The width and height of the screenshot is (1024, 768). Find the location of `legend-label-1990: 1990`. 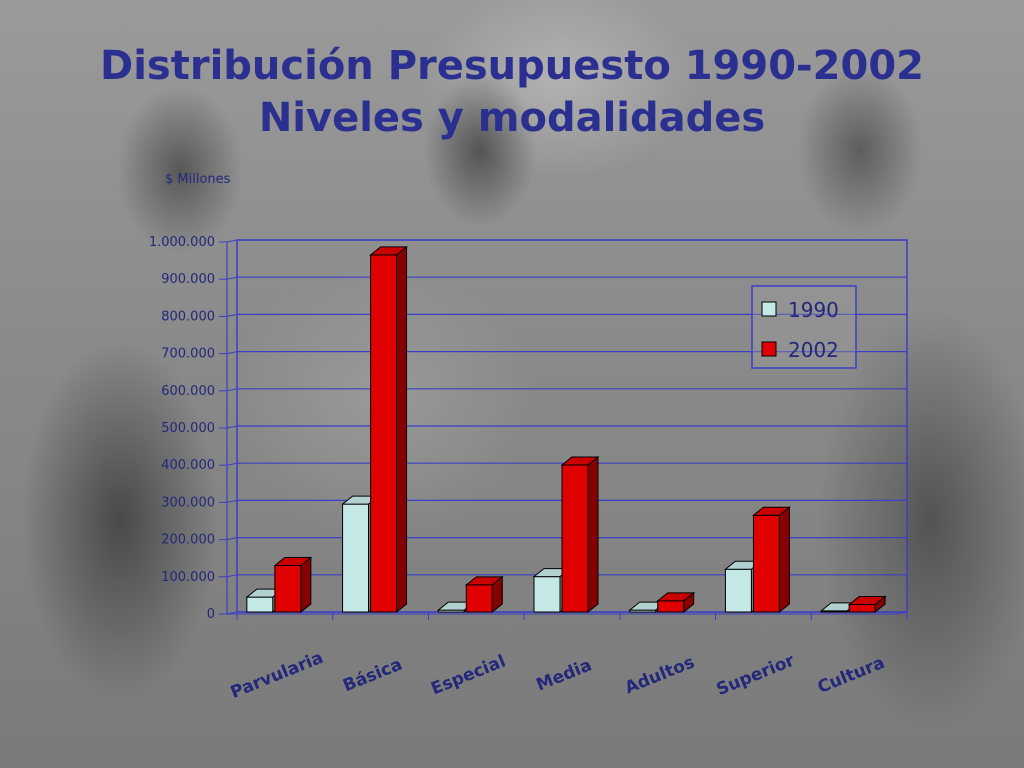

legend-label-1990: 1990 is located at coordinates (813, 310).